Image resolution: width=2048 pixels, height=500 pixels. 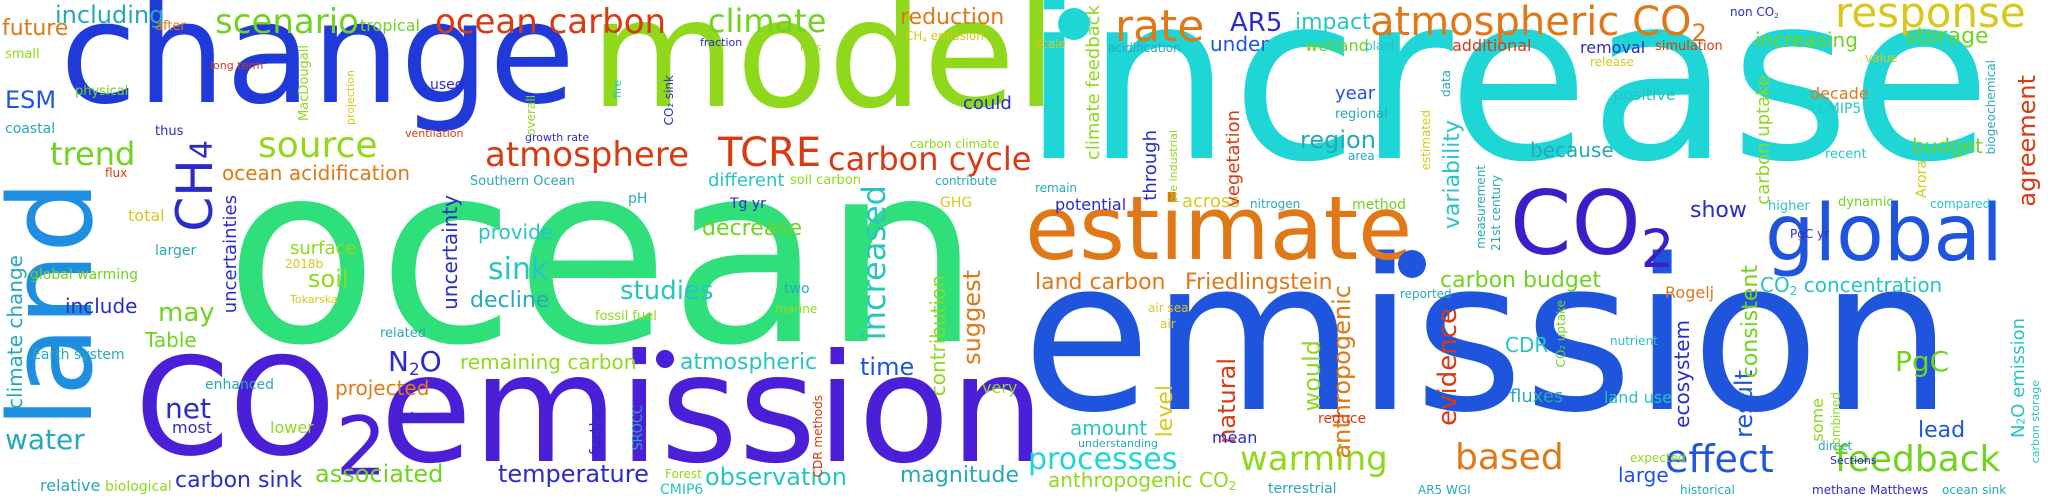 I want to click on word-warming: warming, so click(x=1314, y=459).